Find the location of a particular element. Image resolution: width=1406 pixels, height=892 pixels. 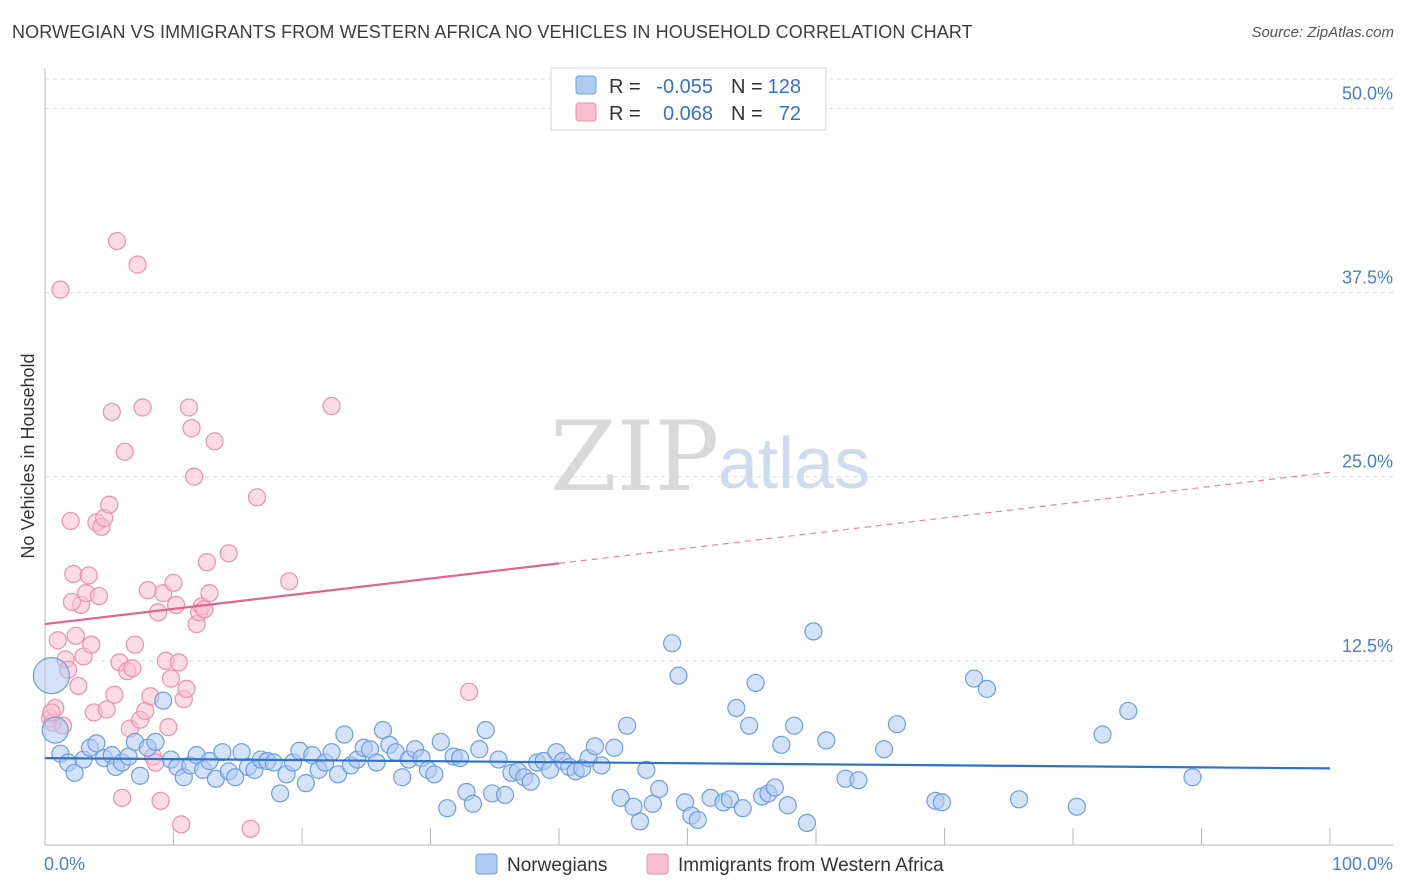

legend-n-value: 128 is located at coordinates (784, 87).